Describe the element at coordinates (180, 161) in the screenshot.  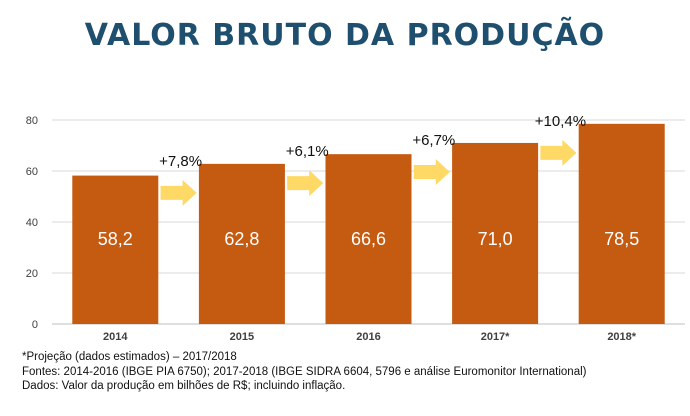
I see `growth-label: +7,8%` at that location.